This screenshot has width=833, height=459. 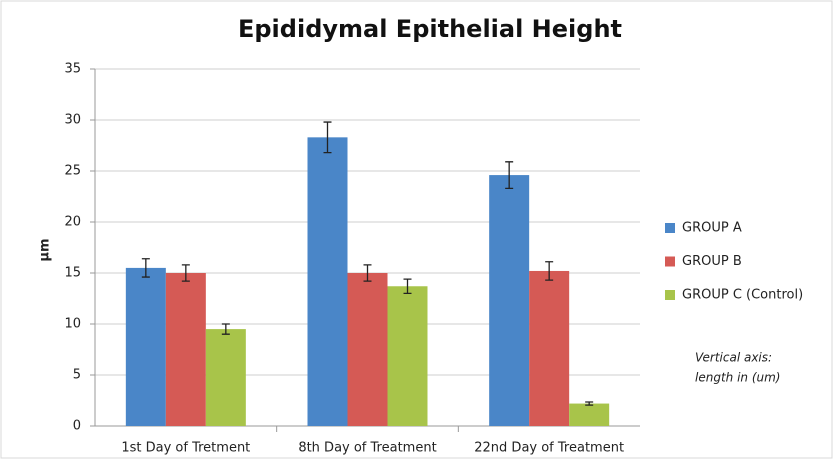 I want to click on y-tick-label: 30, so click(x=72, y=120).